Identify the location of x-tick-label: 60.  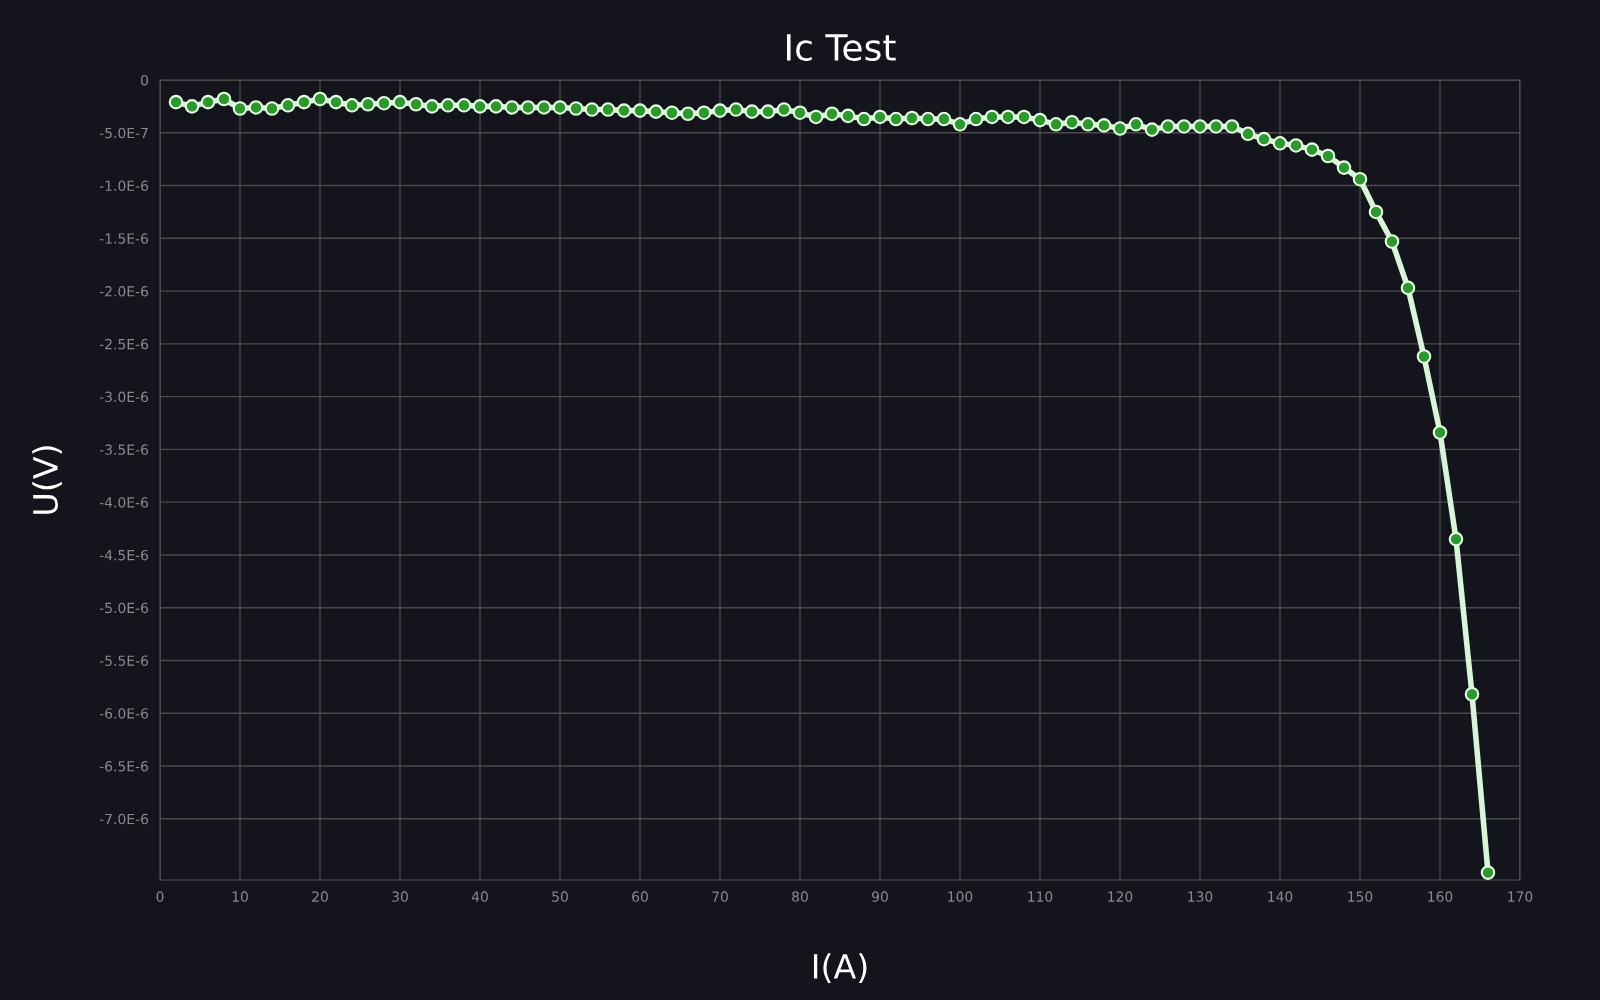
(640, 896).